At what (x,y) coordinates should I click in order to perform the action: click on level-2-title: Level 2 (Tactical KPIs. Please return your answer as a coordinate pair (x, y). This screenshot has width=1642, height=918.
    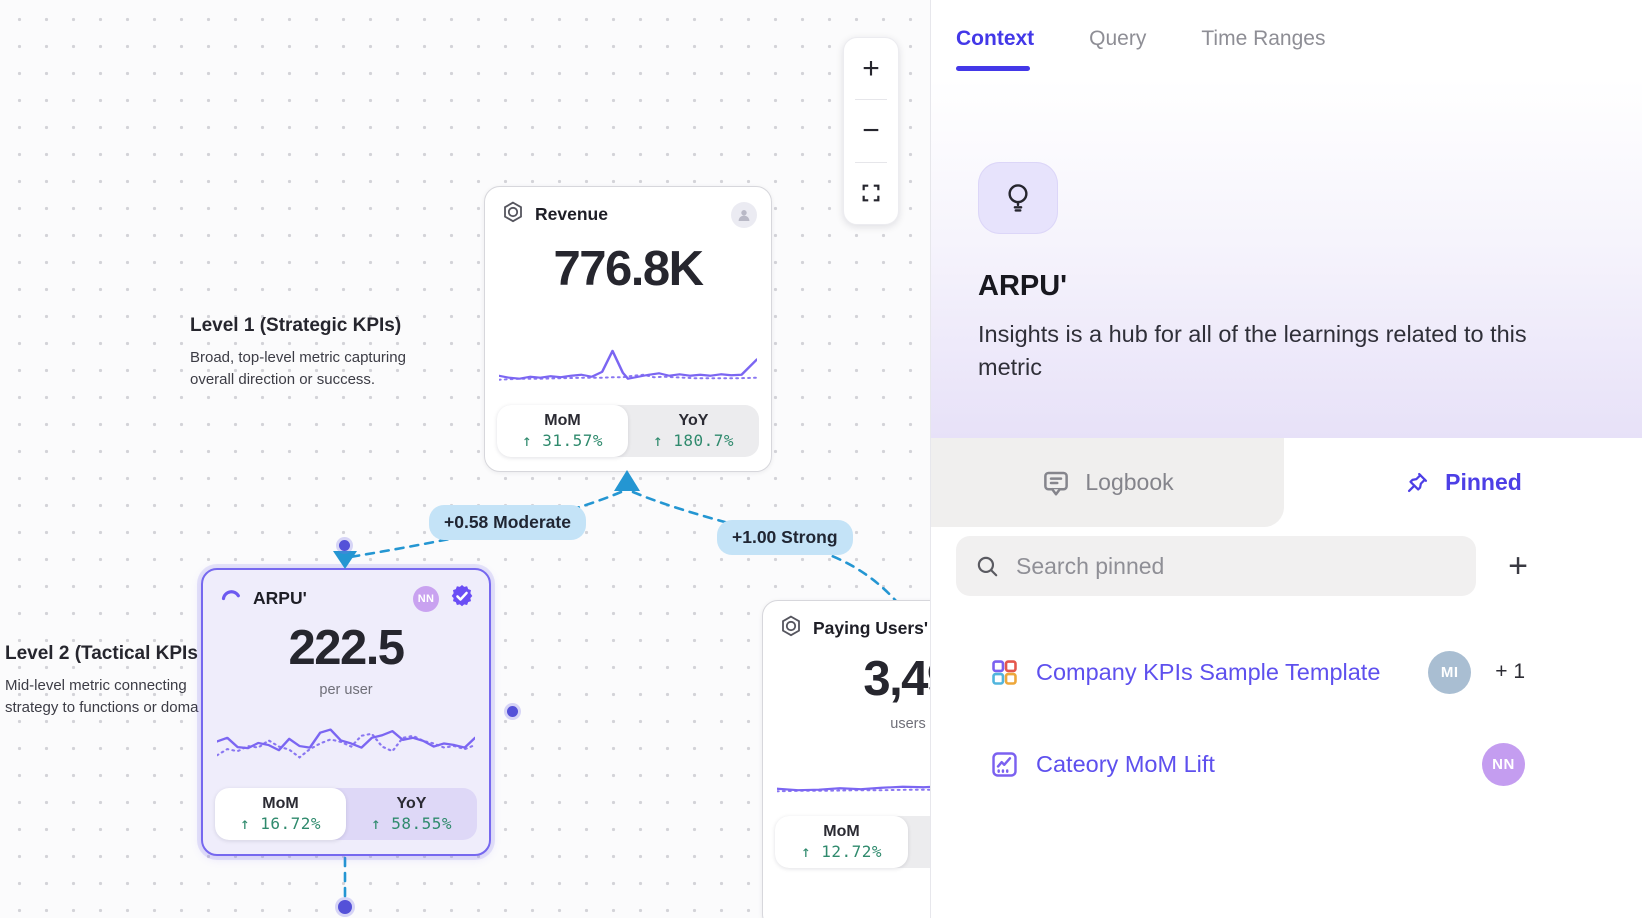
    Looking at the image, I should click on (101, 653).